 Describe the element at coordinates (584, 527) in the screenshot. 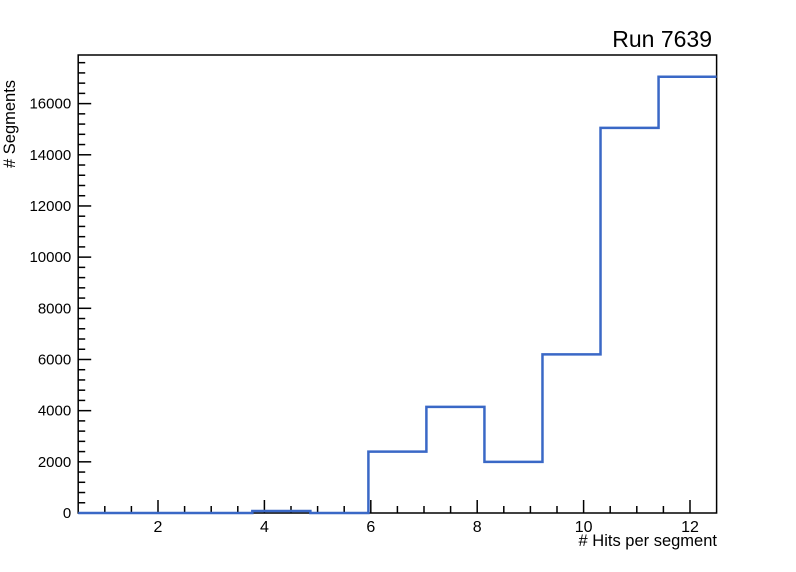

I see `x-tick-label: 10` at that location.